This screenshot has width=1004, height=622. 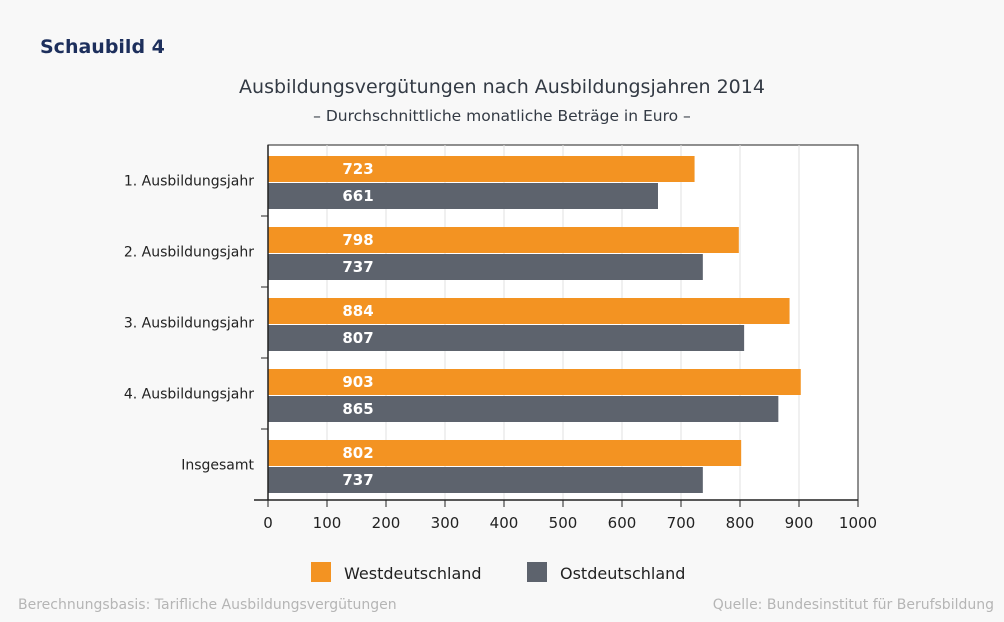 What do you see at coordinates (357, 311) in the screenshot?
I see `bar-value-label: 884` at bounding box center [357, 311].